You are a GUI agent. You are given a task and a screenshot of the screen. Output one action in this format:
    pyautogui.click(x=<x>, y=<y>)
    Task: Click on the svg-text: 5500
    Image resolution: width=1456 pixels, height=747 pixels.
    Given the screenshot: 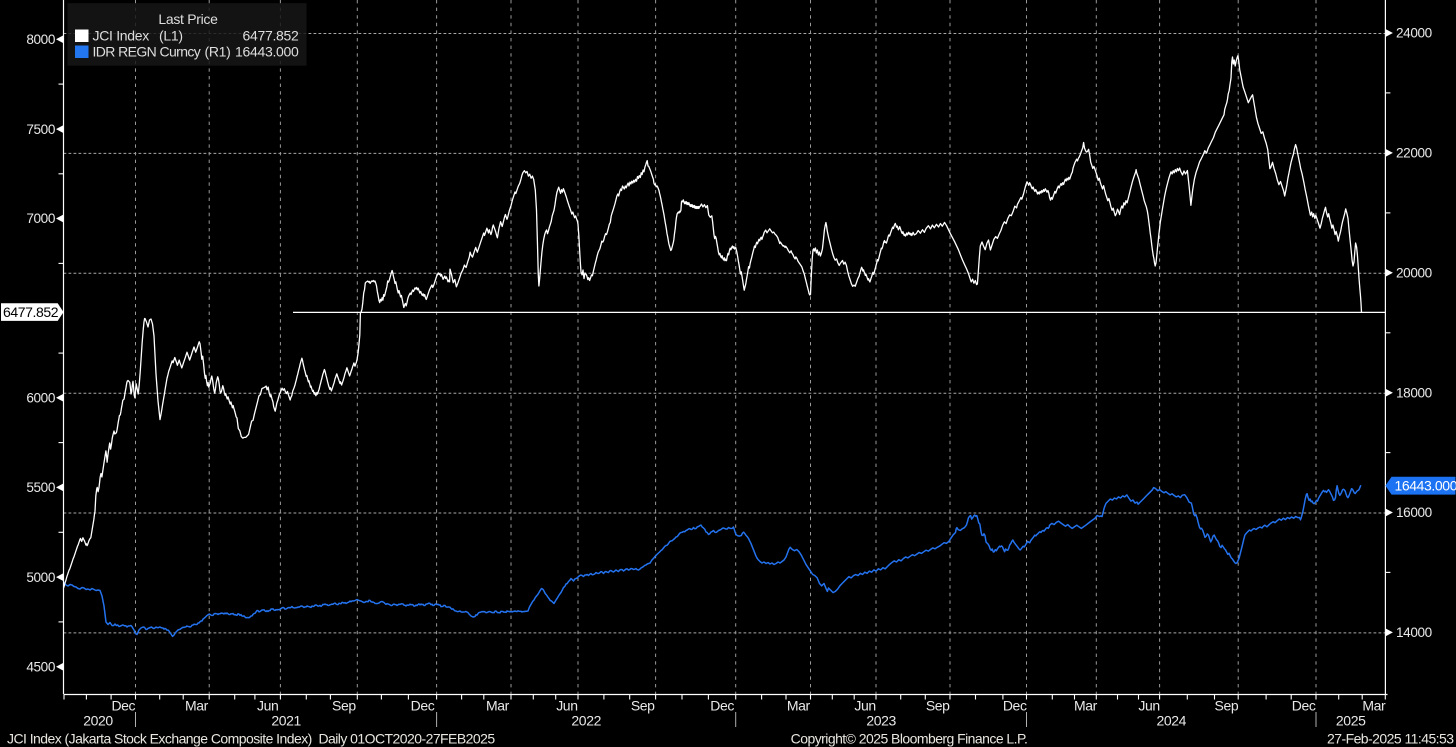 What is the action you would take?
    pyautogui.click(x=40, y=487)
    